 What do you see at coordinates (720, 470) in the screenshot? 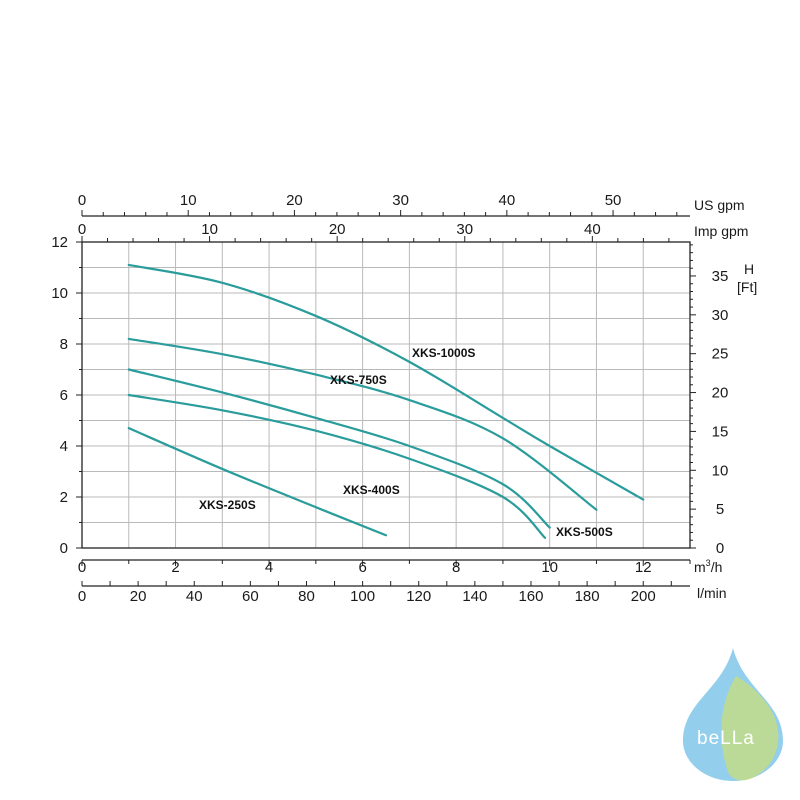
I see `y-right-tick-label: 10` at bounding box center [720, 470].